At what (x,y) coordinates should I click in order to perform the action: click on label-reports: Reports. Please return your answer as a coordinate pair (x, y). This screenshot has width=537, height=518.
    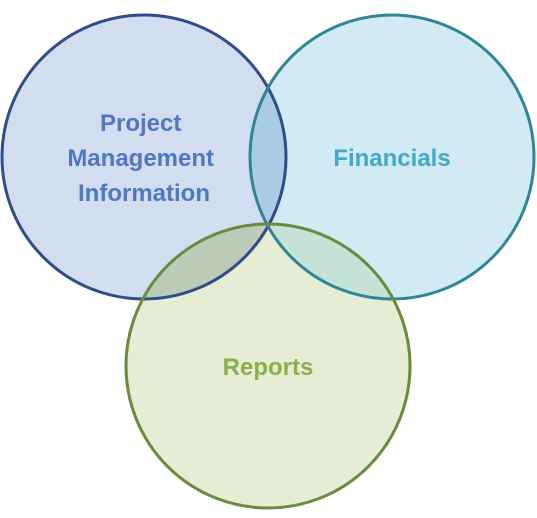
    Looking at the image, I should click on (268, 367).